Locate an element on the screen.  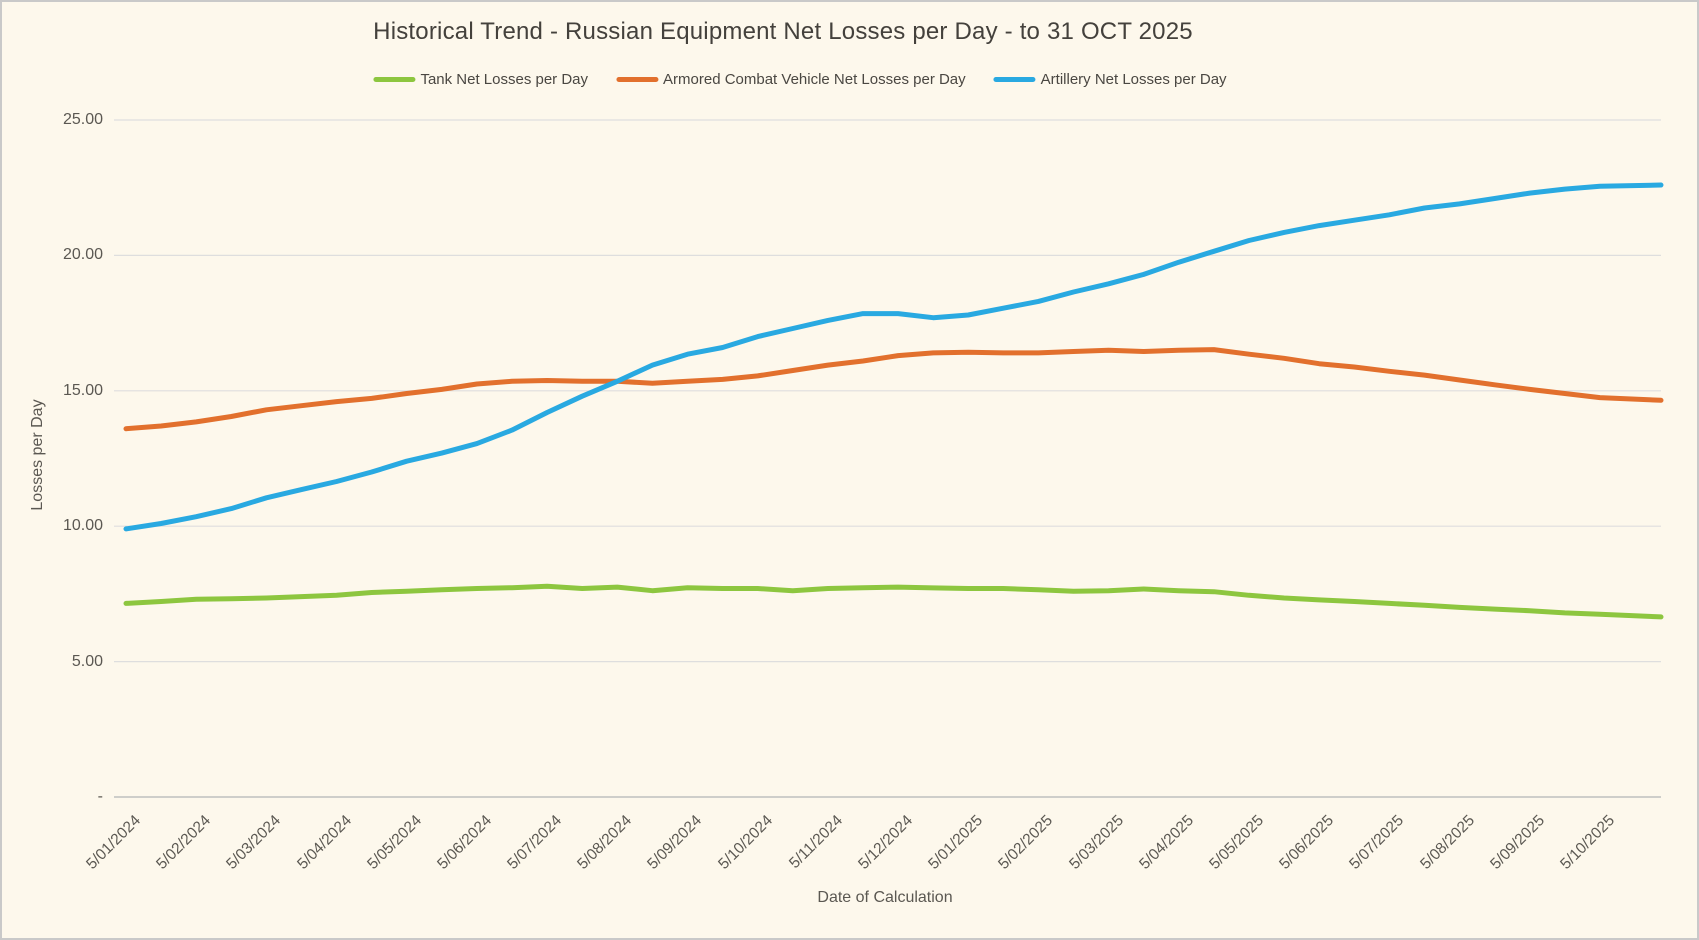
y-tick-label: 10.00 is located at coordinates (82, 526).